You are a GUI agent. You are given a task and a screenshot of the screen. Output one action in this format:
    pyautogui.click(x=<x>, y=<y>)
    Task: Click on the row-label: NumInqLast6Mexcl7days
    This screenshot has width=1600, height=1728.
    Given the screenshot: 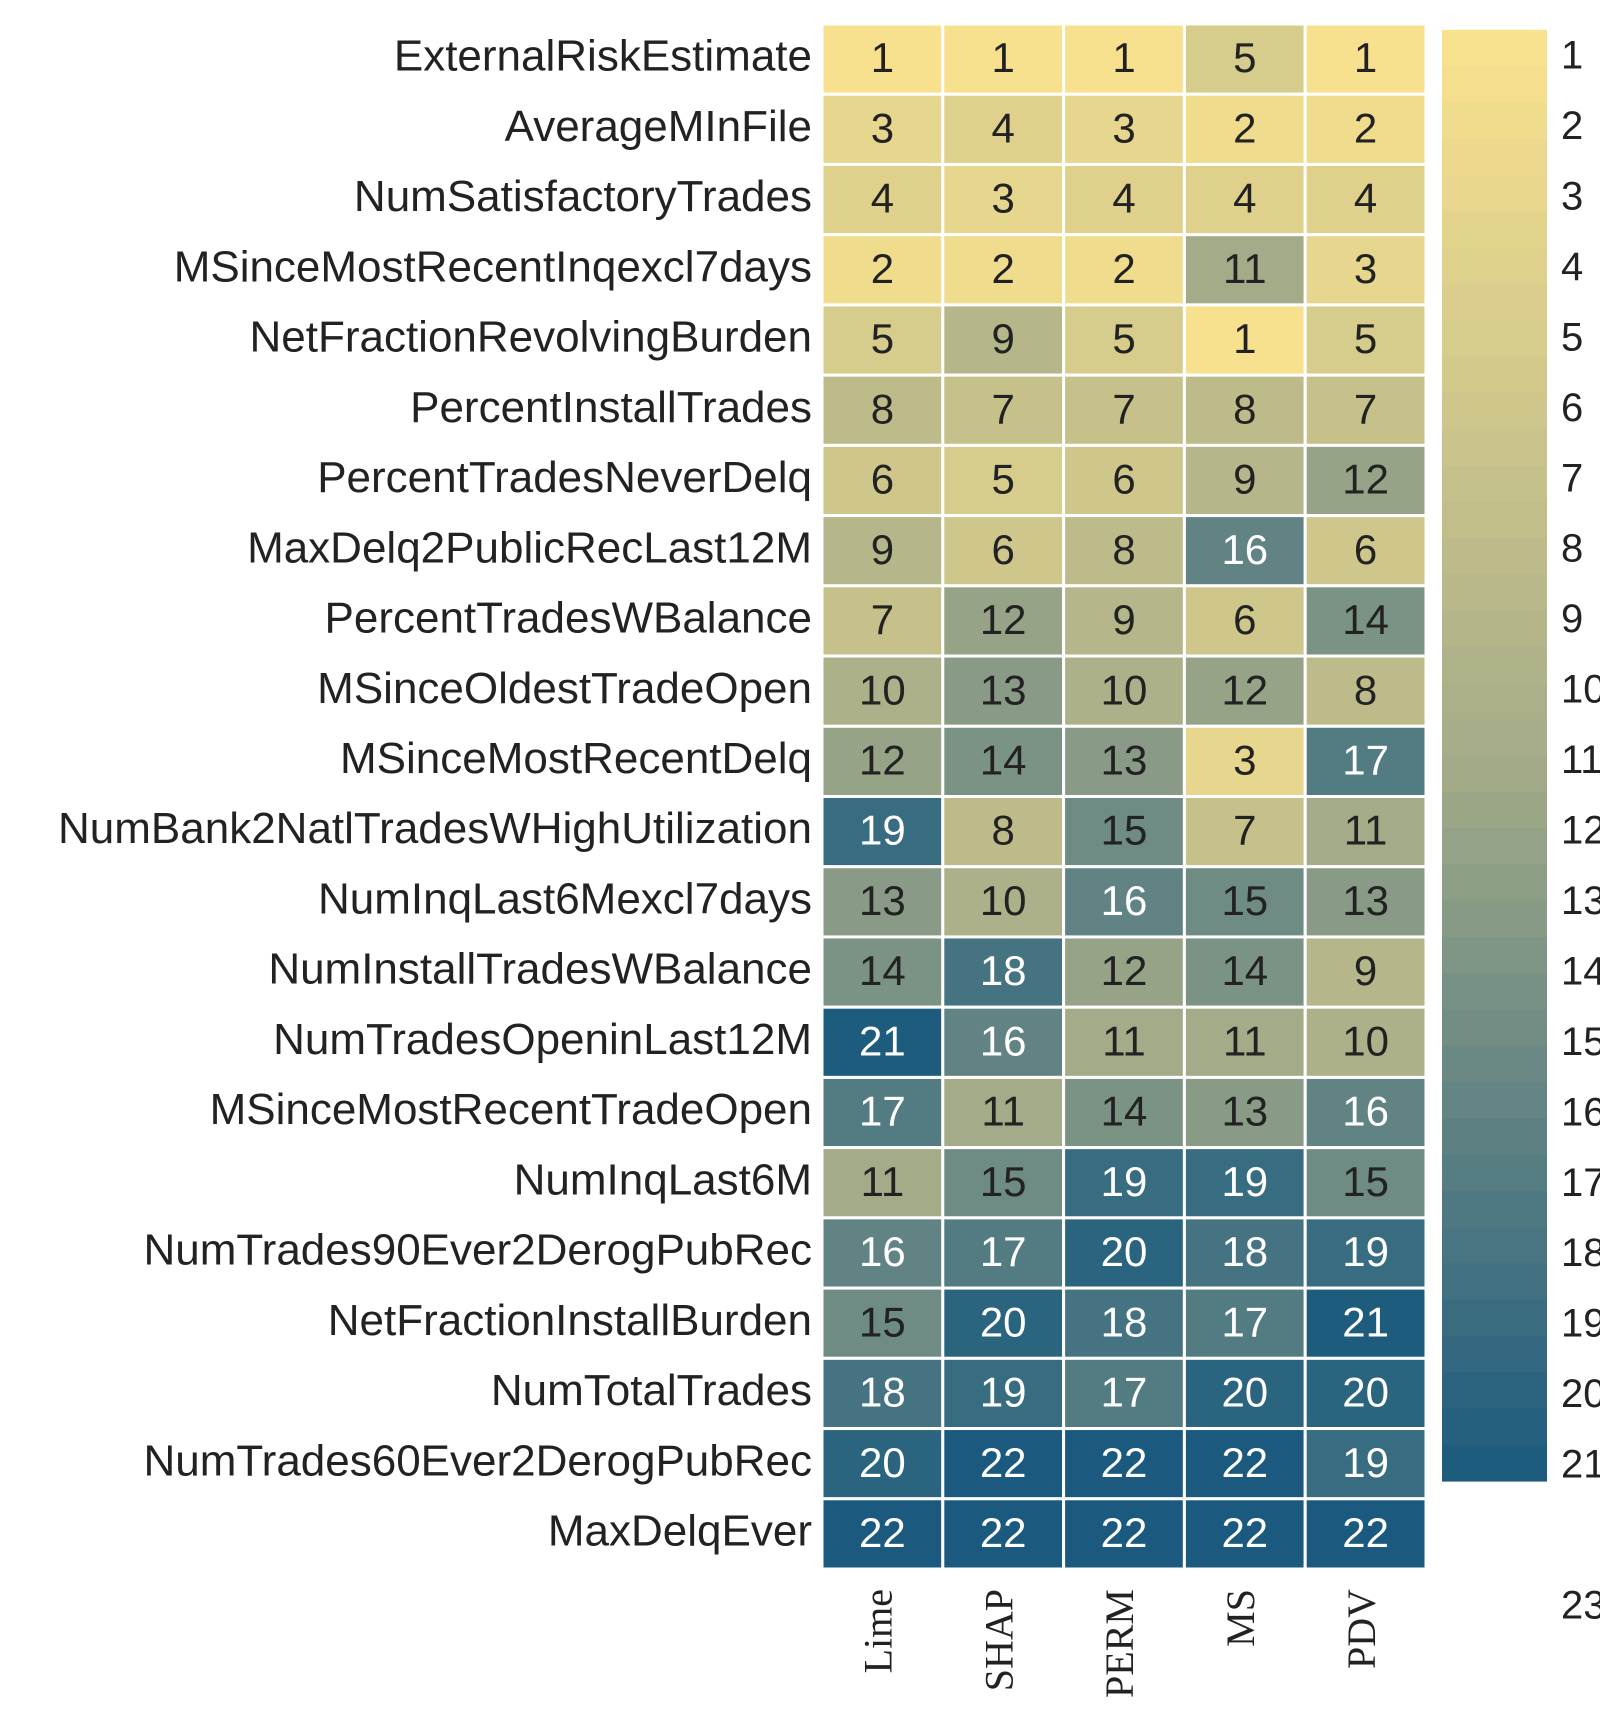 What is the action you would take?
    pyautogui.click(x=565, y=898)
    